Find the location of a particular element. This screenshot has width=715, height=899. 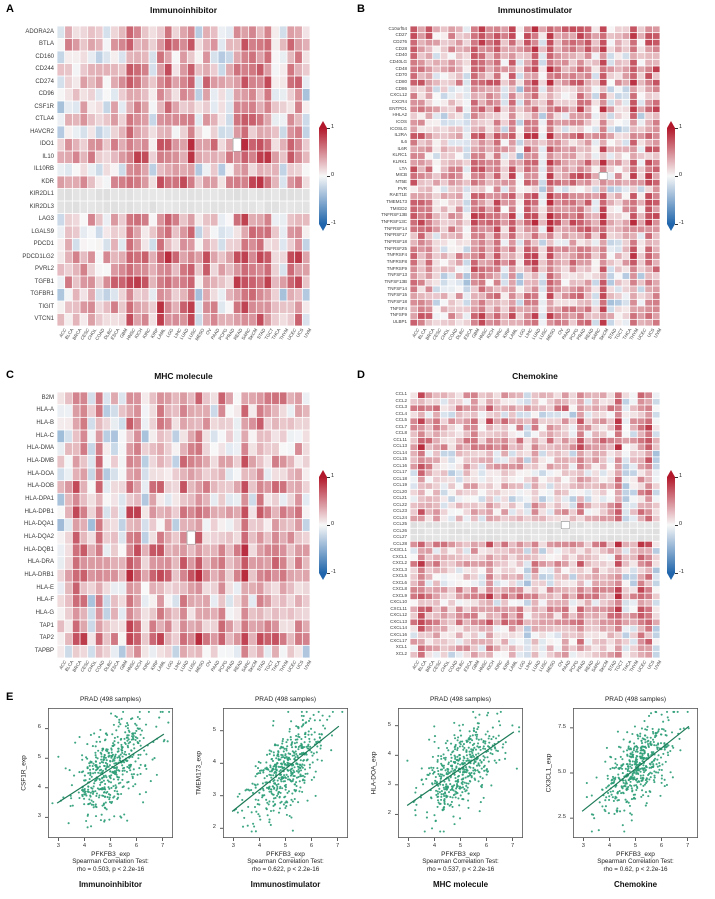

heatmap-col-label: ACC is located at coordinates (62, 665).